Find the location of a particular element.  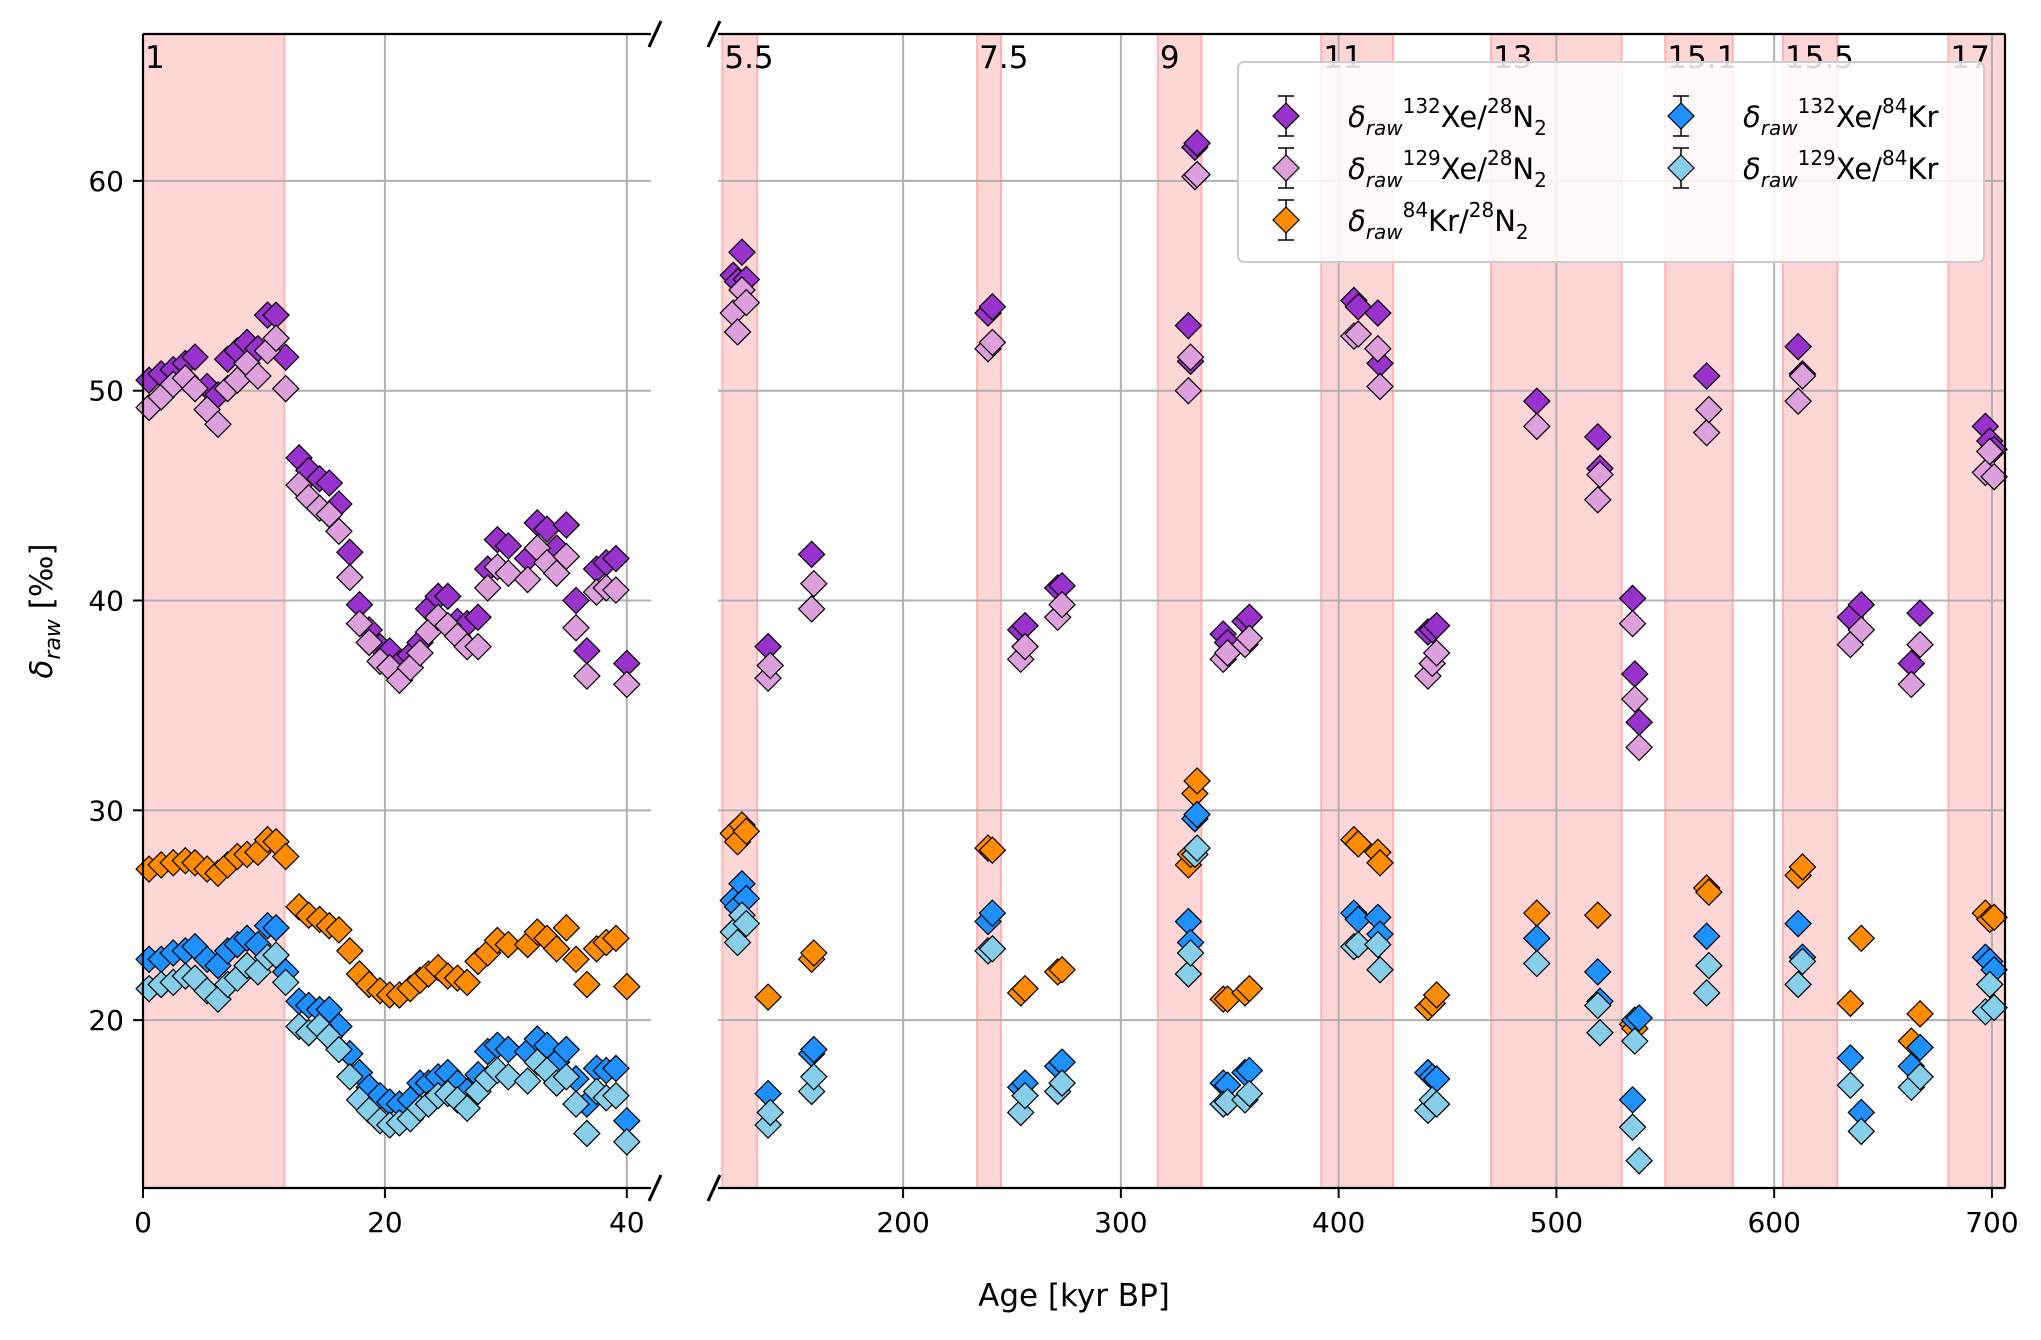

stage-label: 7.5 is located at coordinates (1003, 58).